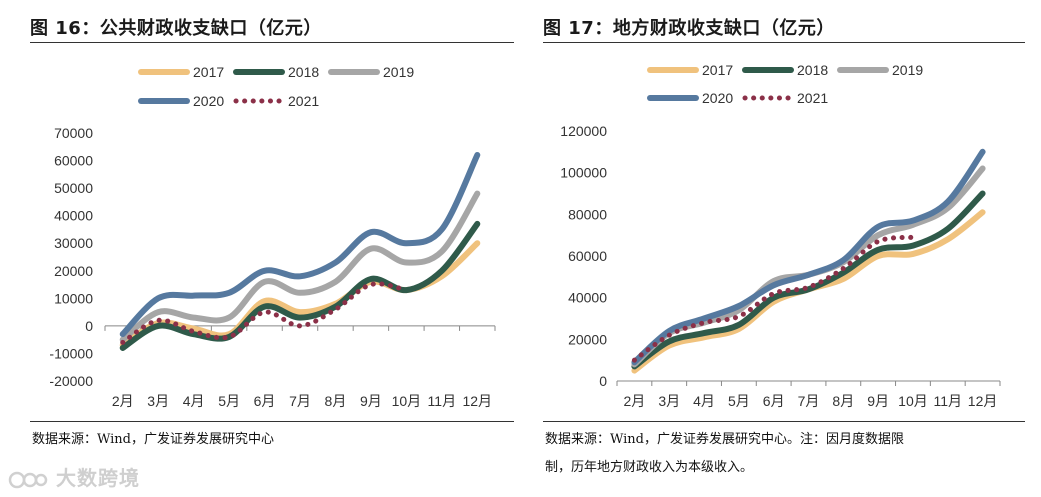  Describe the element at coordinates (717, 98) in the screenshot. I see `chart-2-legend-label-2020: 2020` at that location.